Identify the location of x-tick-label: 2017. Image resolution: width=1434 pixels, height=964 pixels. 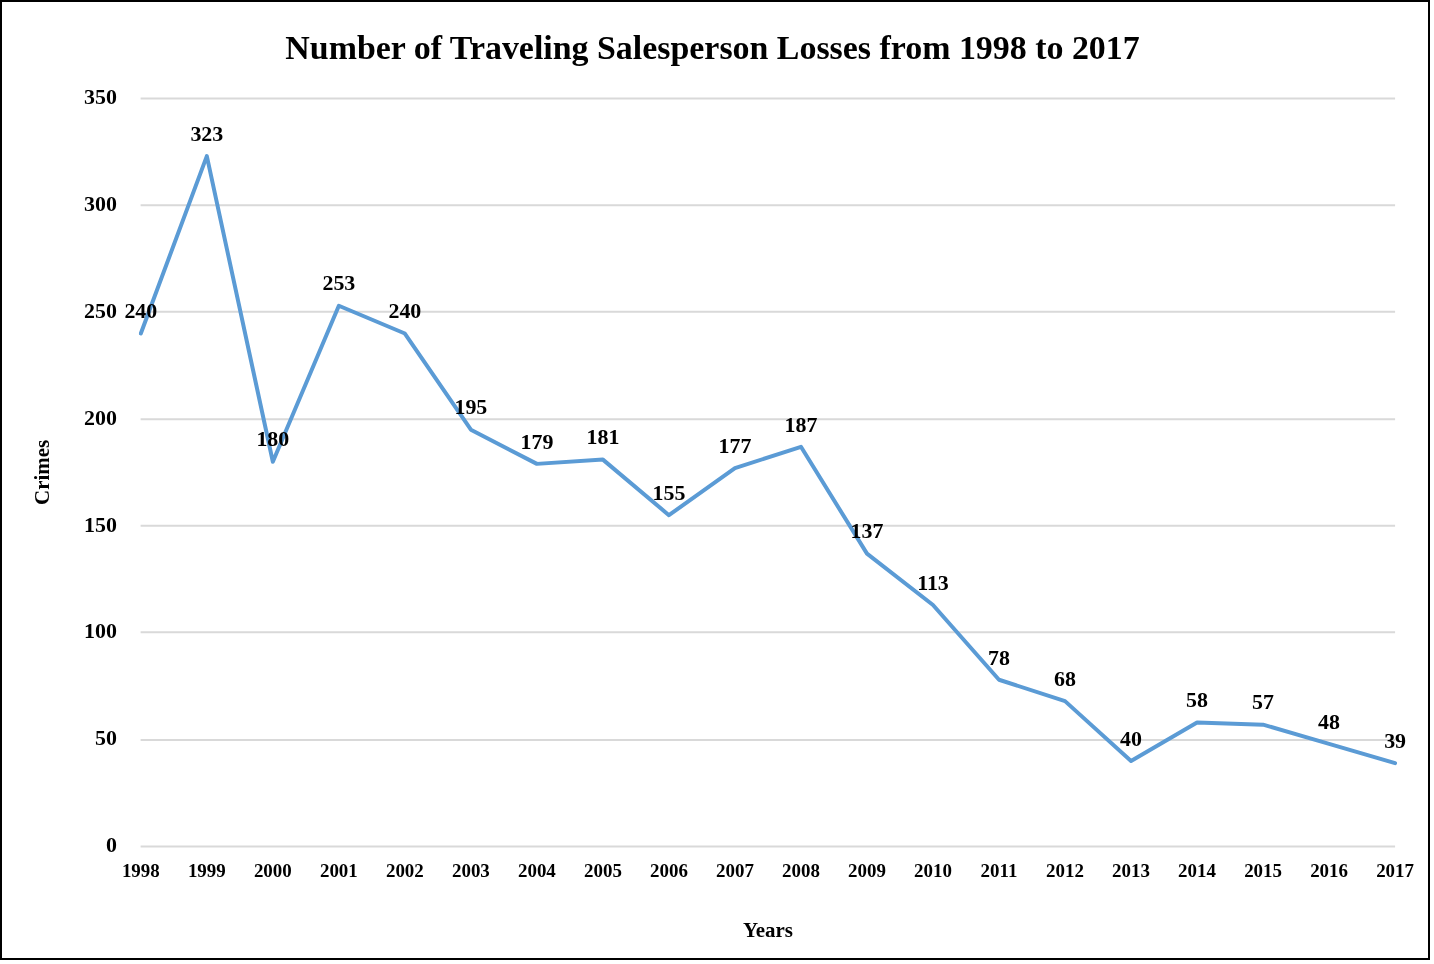
(1395, 870).